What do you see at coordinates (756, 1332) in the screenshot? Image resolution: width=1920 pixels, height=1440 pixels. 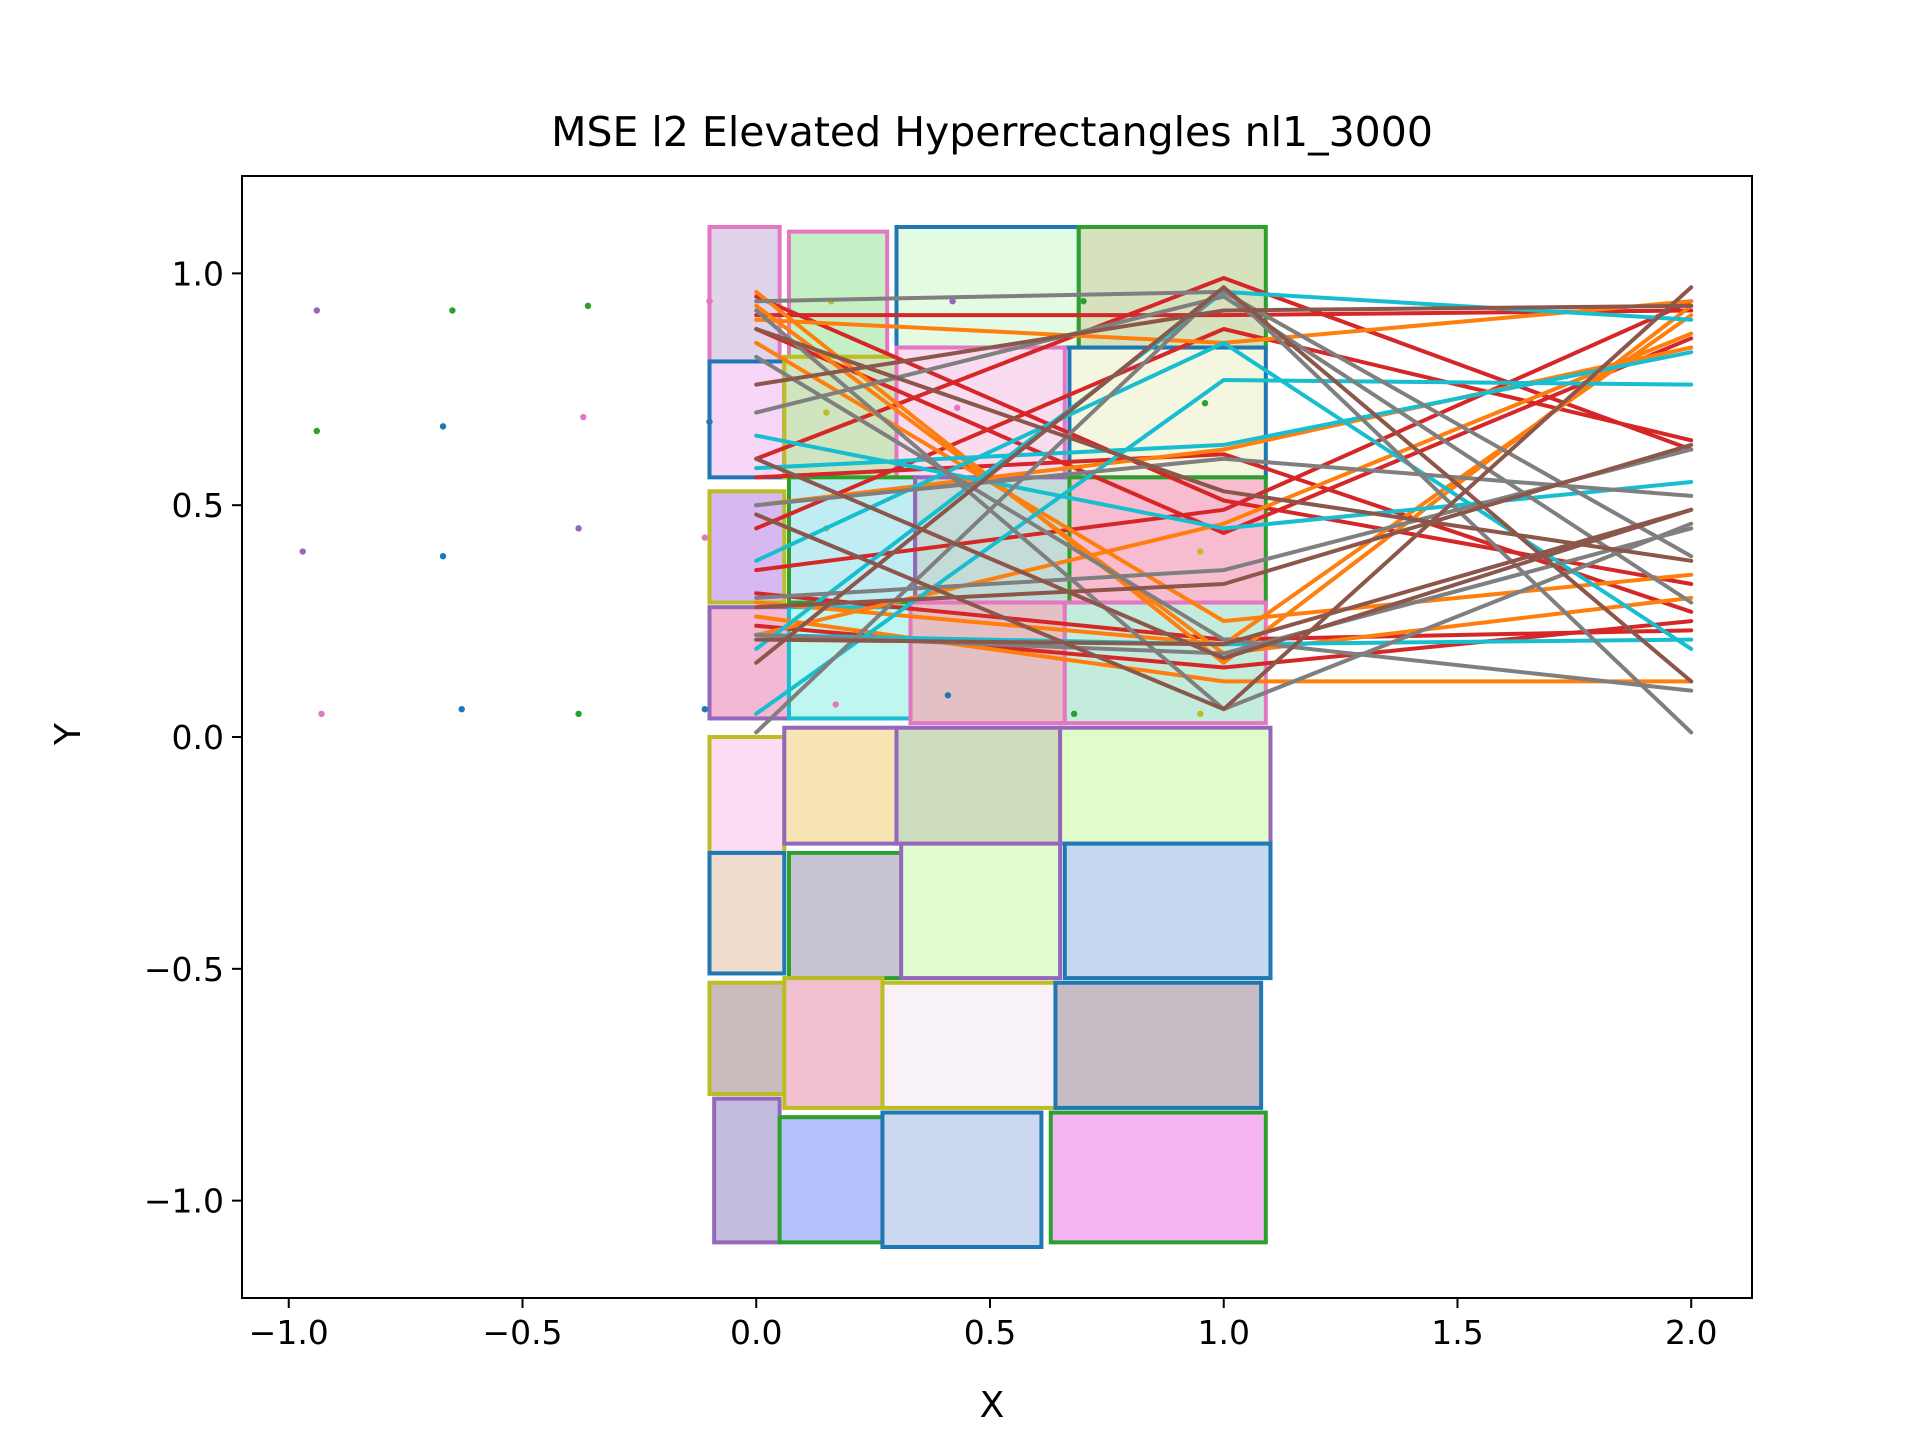 I see `x-tick-label-2: 0.0` at bounding box center [756, 1332].